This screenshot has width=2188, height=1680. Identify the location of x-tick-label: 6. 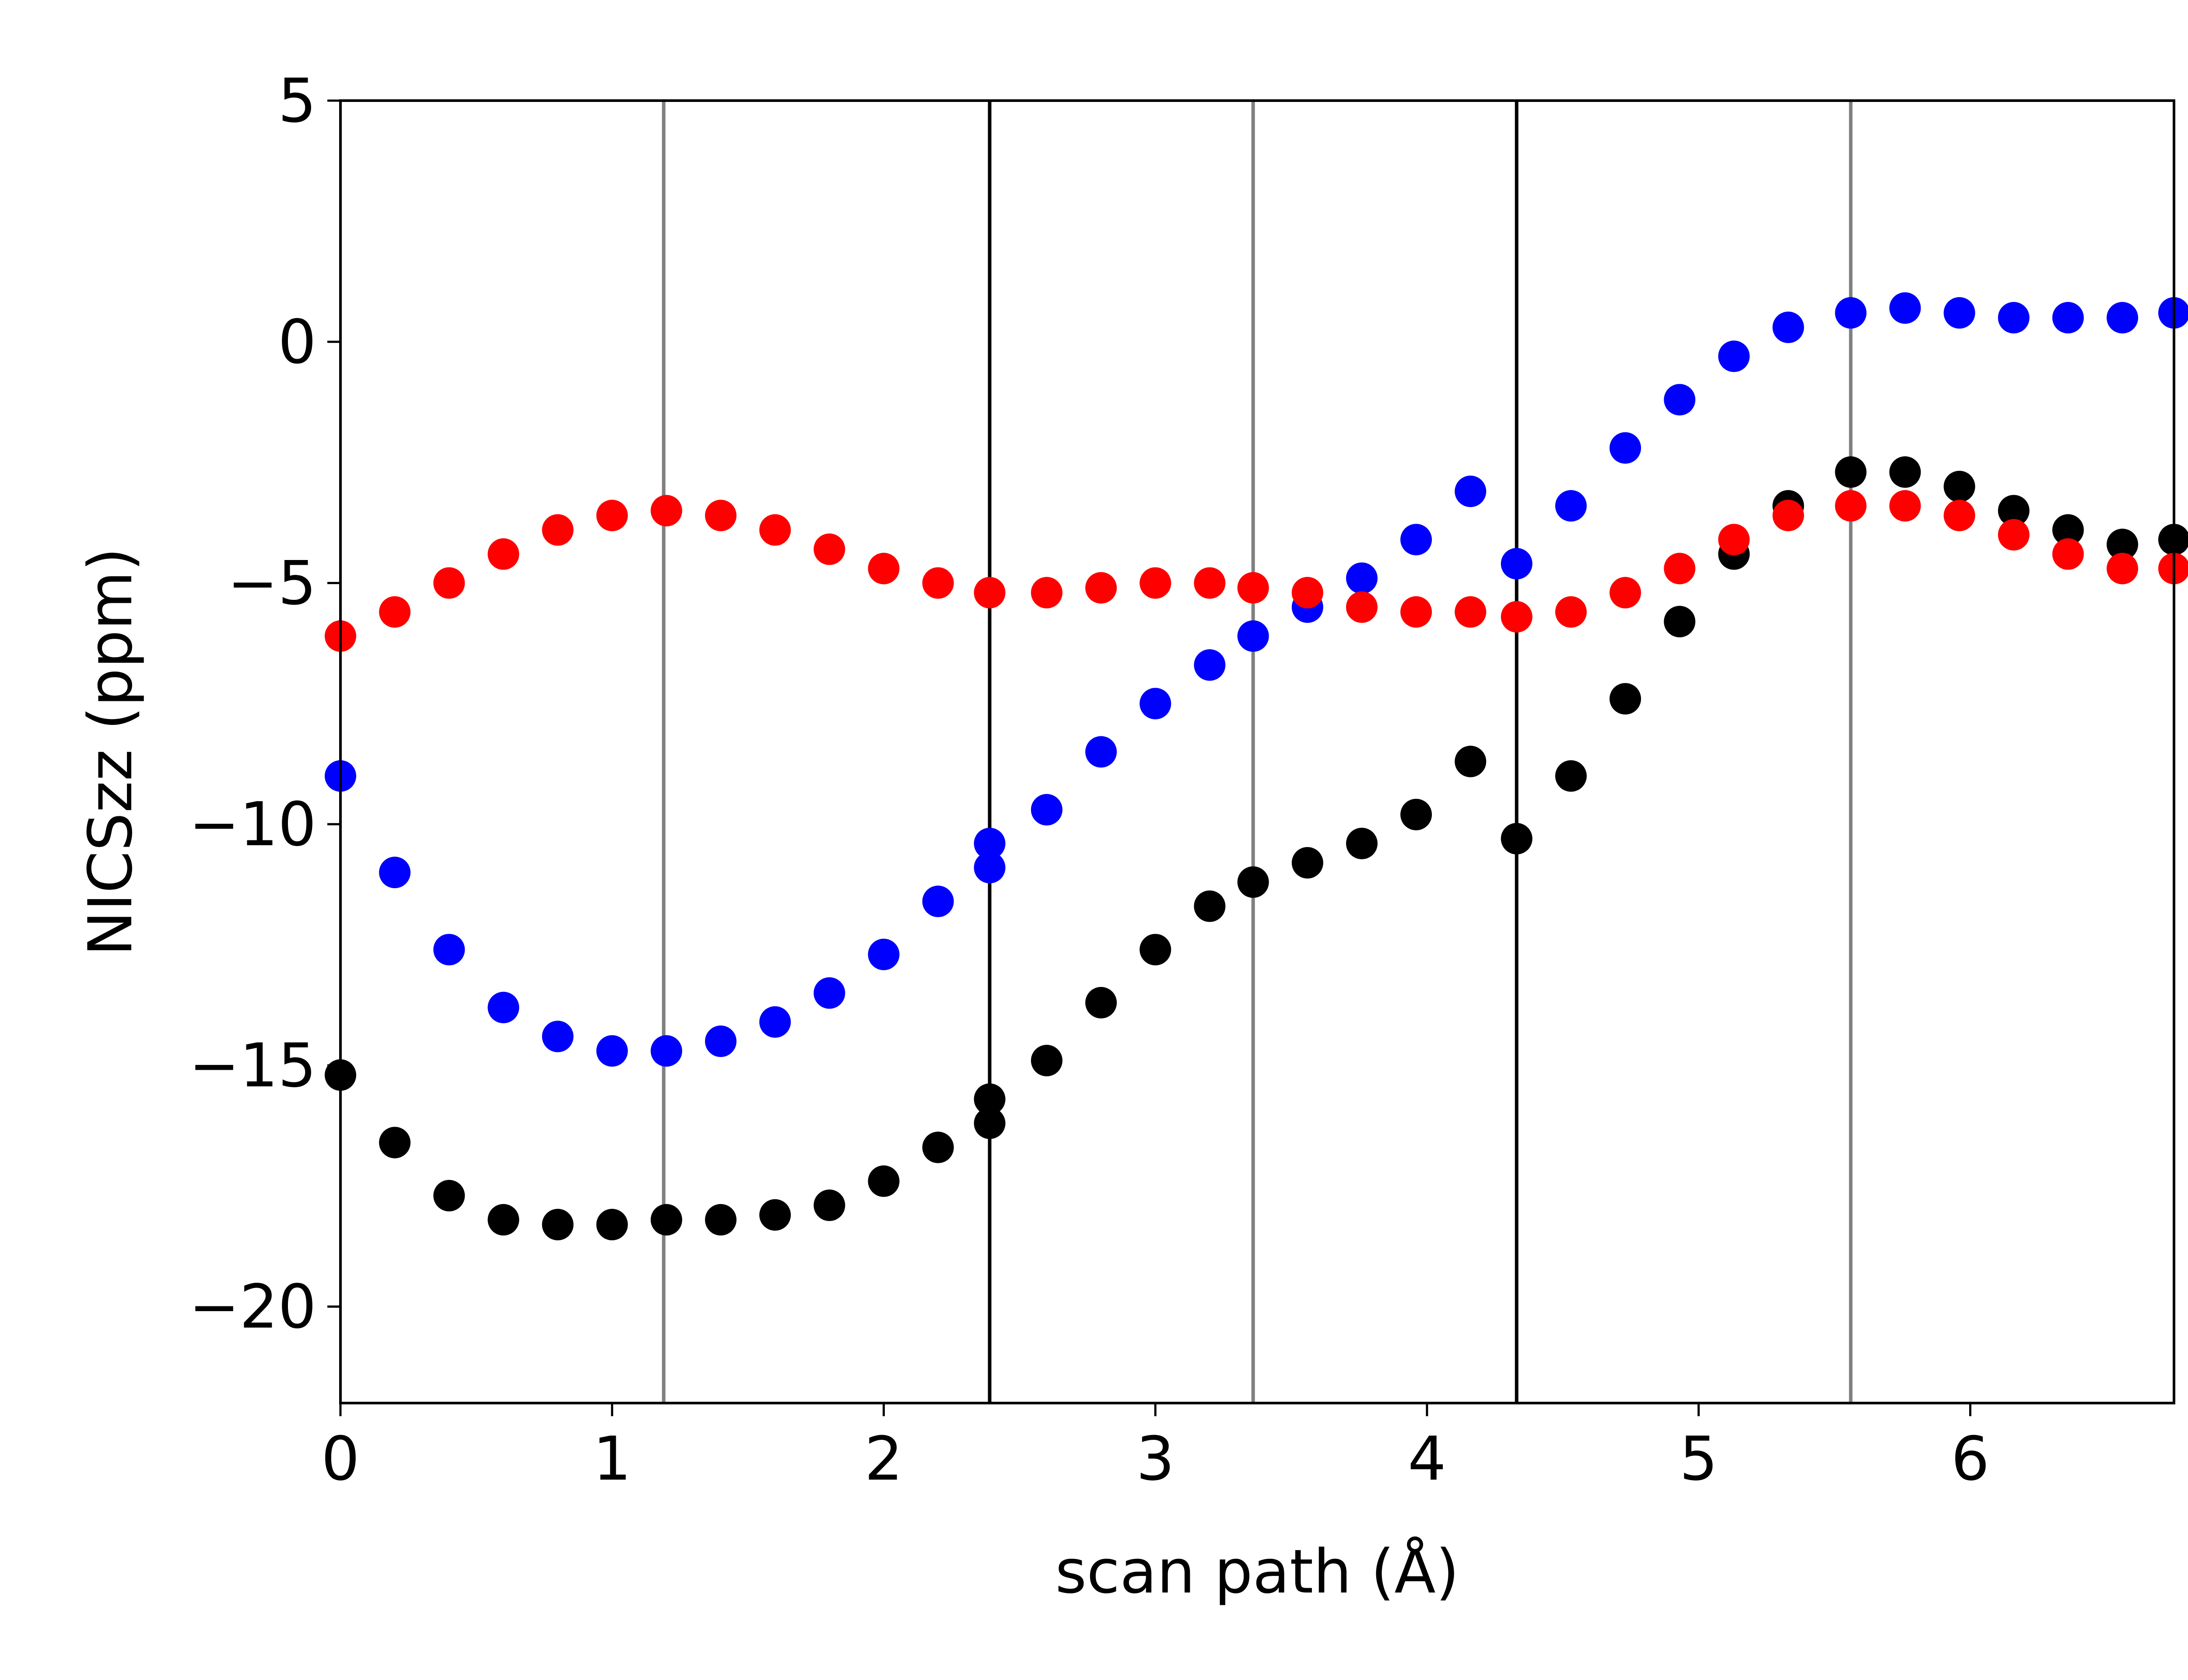
(1971, 1459).